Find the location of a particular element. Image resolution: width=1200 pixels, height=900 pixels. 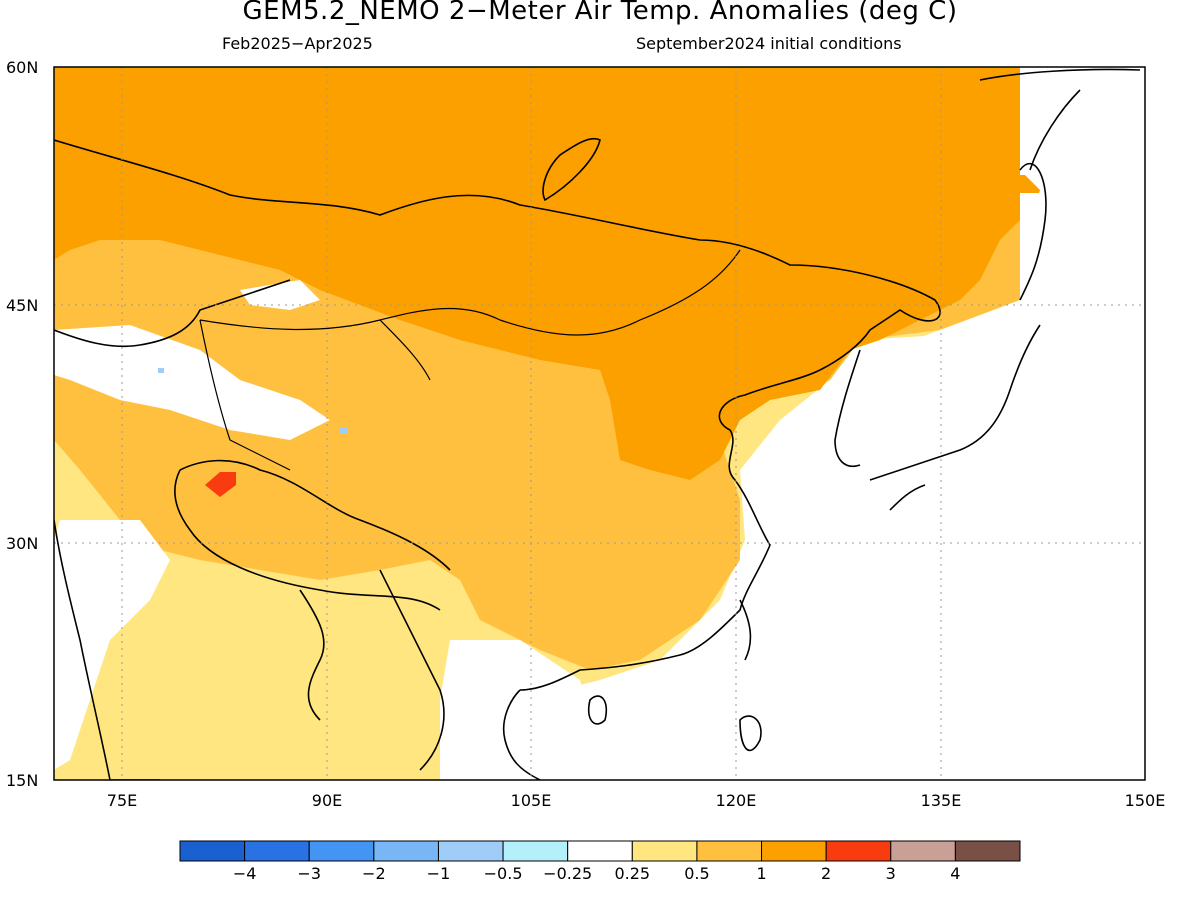

colorbar-label: 3 is located at coordinates (891, 873).